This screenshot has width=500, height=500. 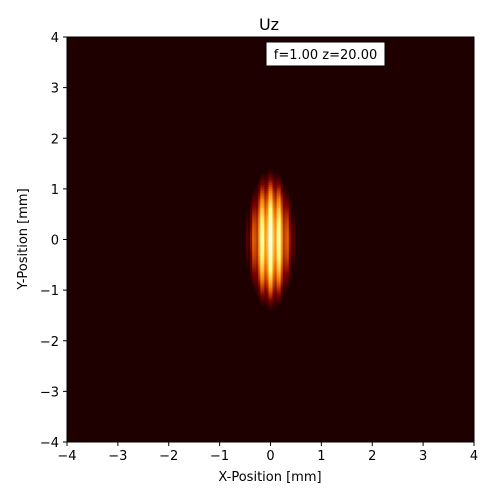 What do you see at coordinates (325, 54) in the screenshot?
I see `annotation-box: f=1.00 z=20.00` at bounding box center [325, 54].